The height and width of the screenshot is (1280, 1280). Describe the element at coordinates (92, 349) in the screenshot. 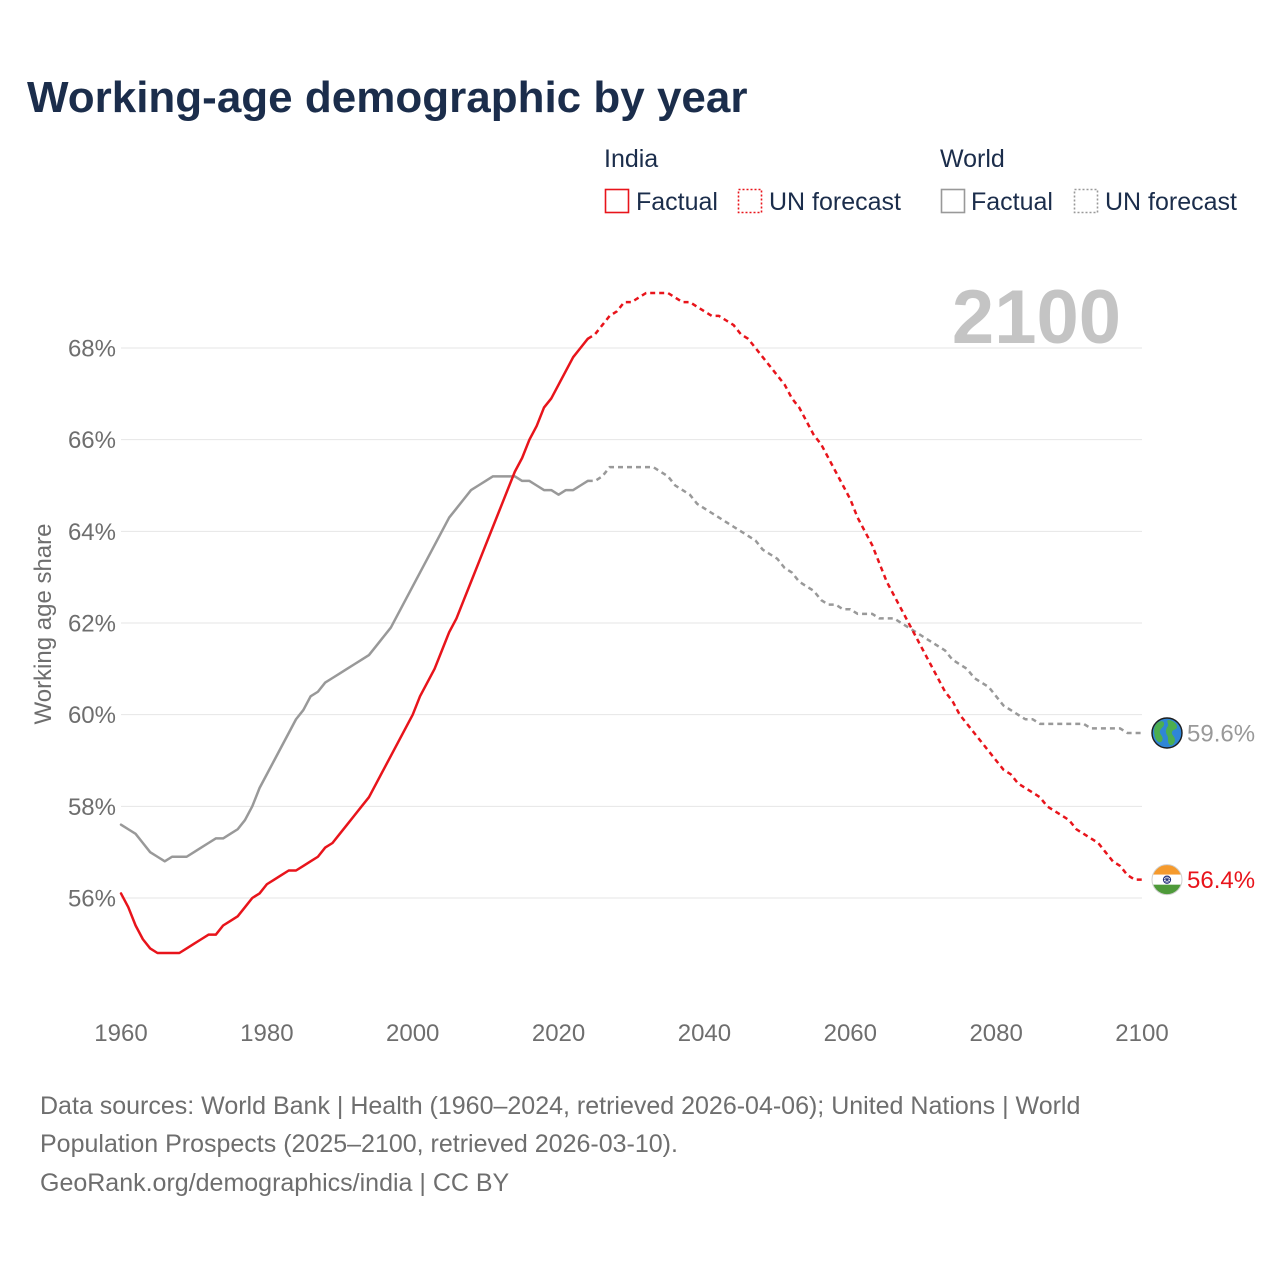

I see `y-tick-label: 68%` at that location.